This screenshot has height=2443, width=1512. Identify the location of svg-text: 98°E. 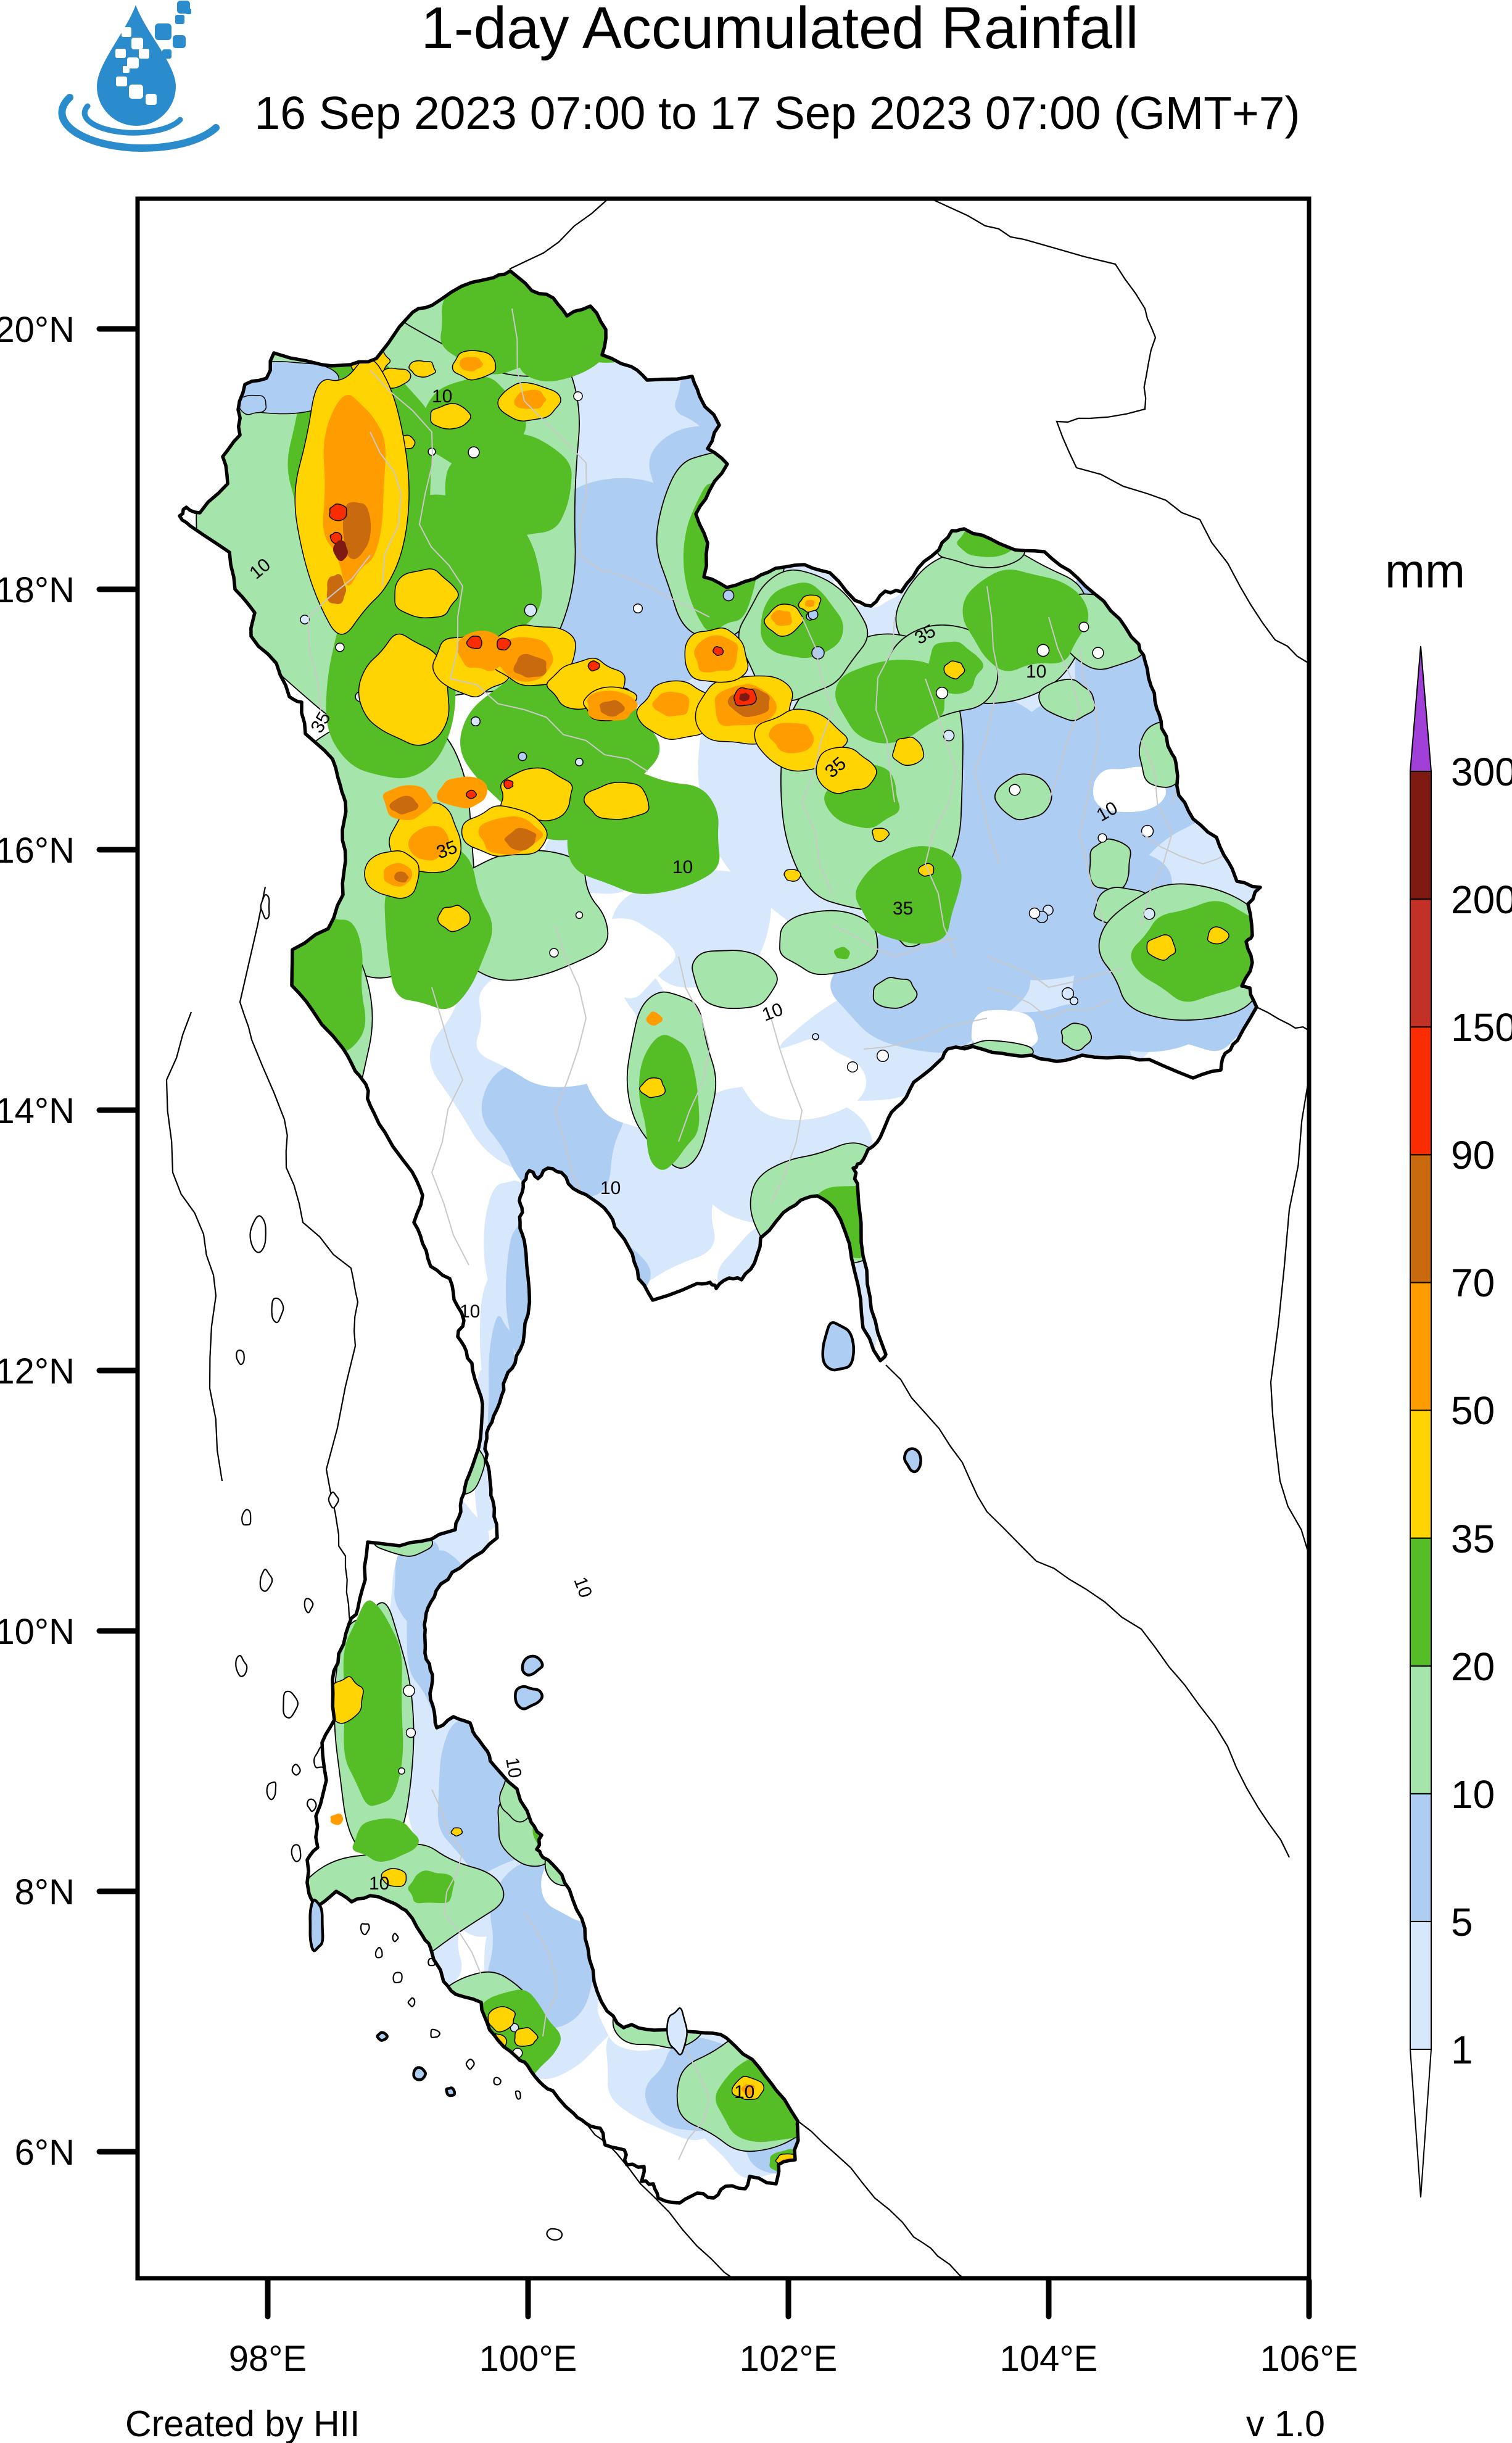
(268, 2359).